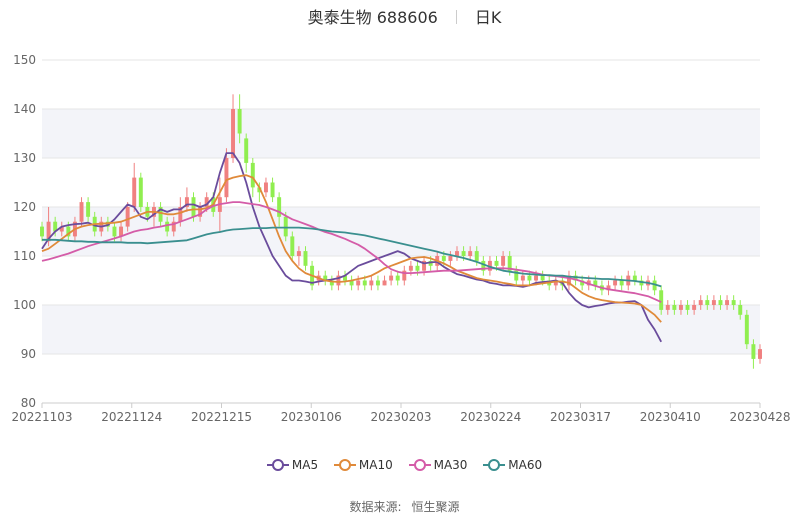 The image size is (809, 517). I want to click on ma5-legend-icon, so click(277, 465).